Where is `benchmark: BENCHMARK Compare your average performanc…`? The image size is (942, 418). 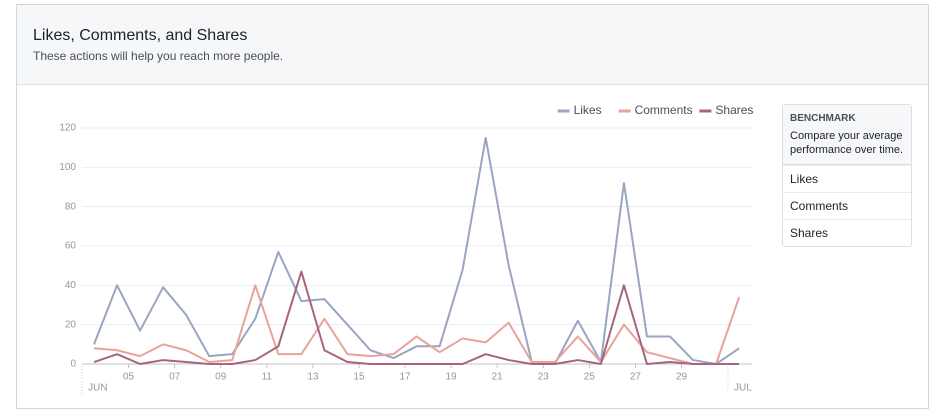
benchmark: BENCHMARK Compare your average performanc… is located at coordinates (847, 175).